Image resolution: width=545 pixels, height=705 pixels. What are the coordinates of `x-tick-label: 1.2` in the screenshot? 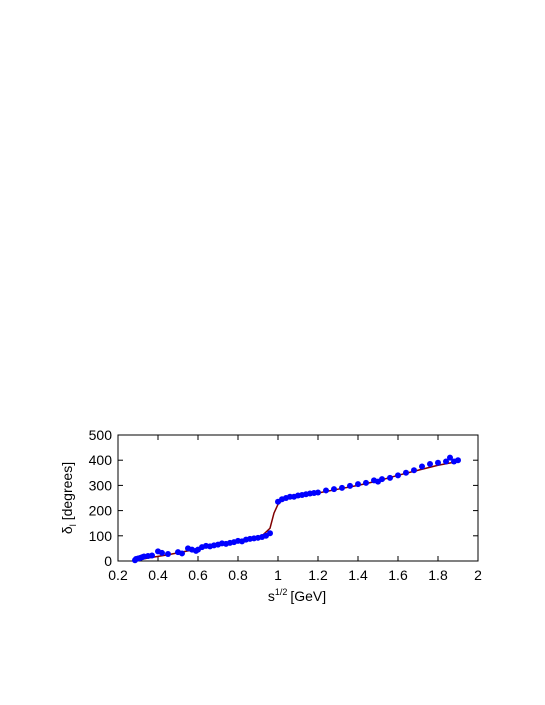 It's located at (318, 575).